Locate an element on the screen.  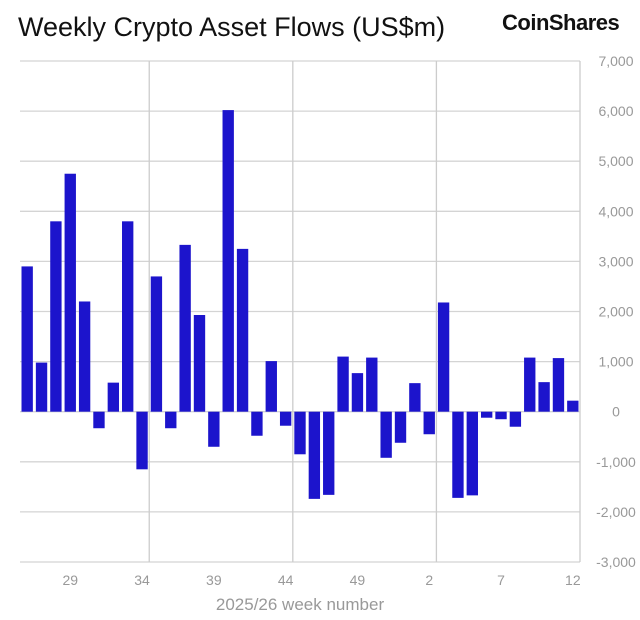
x-tick-label: 29 is located at coordinates (70, 580).